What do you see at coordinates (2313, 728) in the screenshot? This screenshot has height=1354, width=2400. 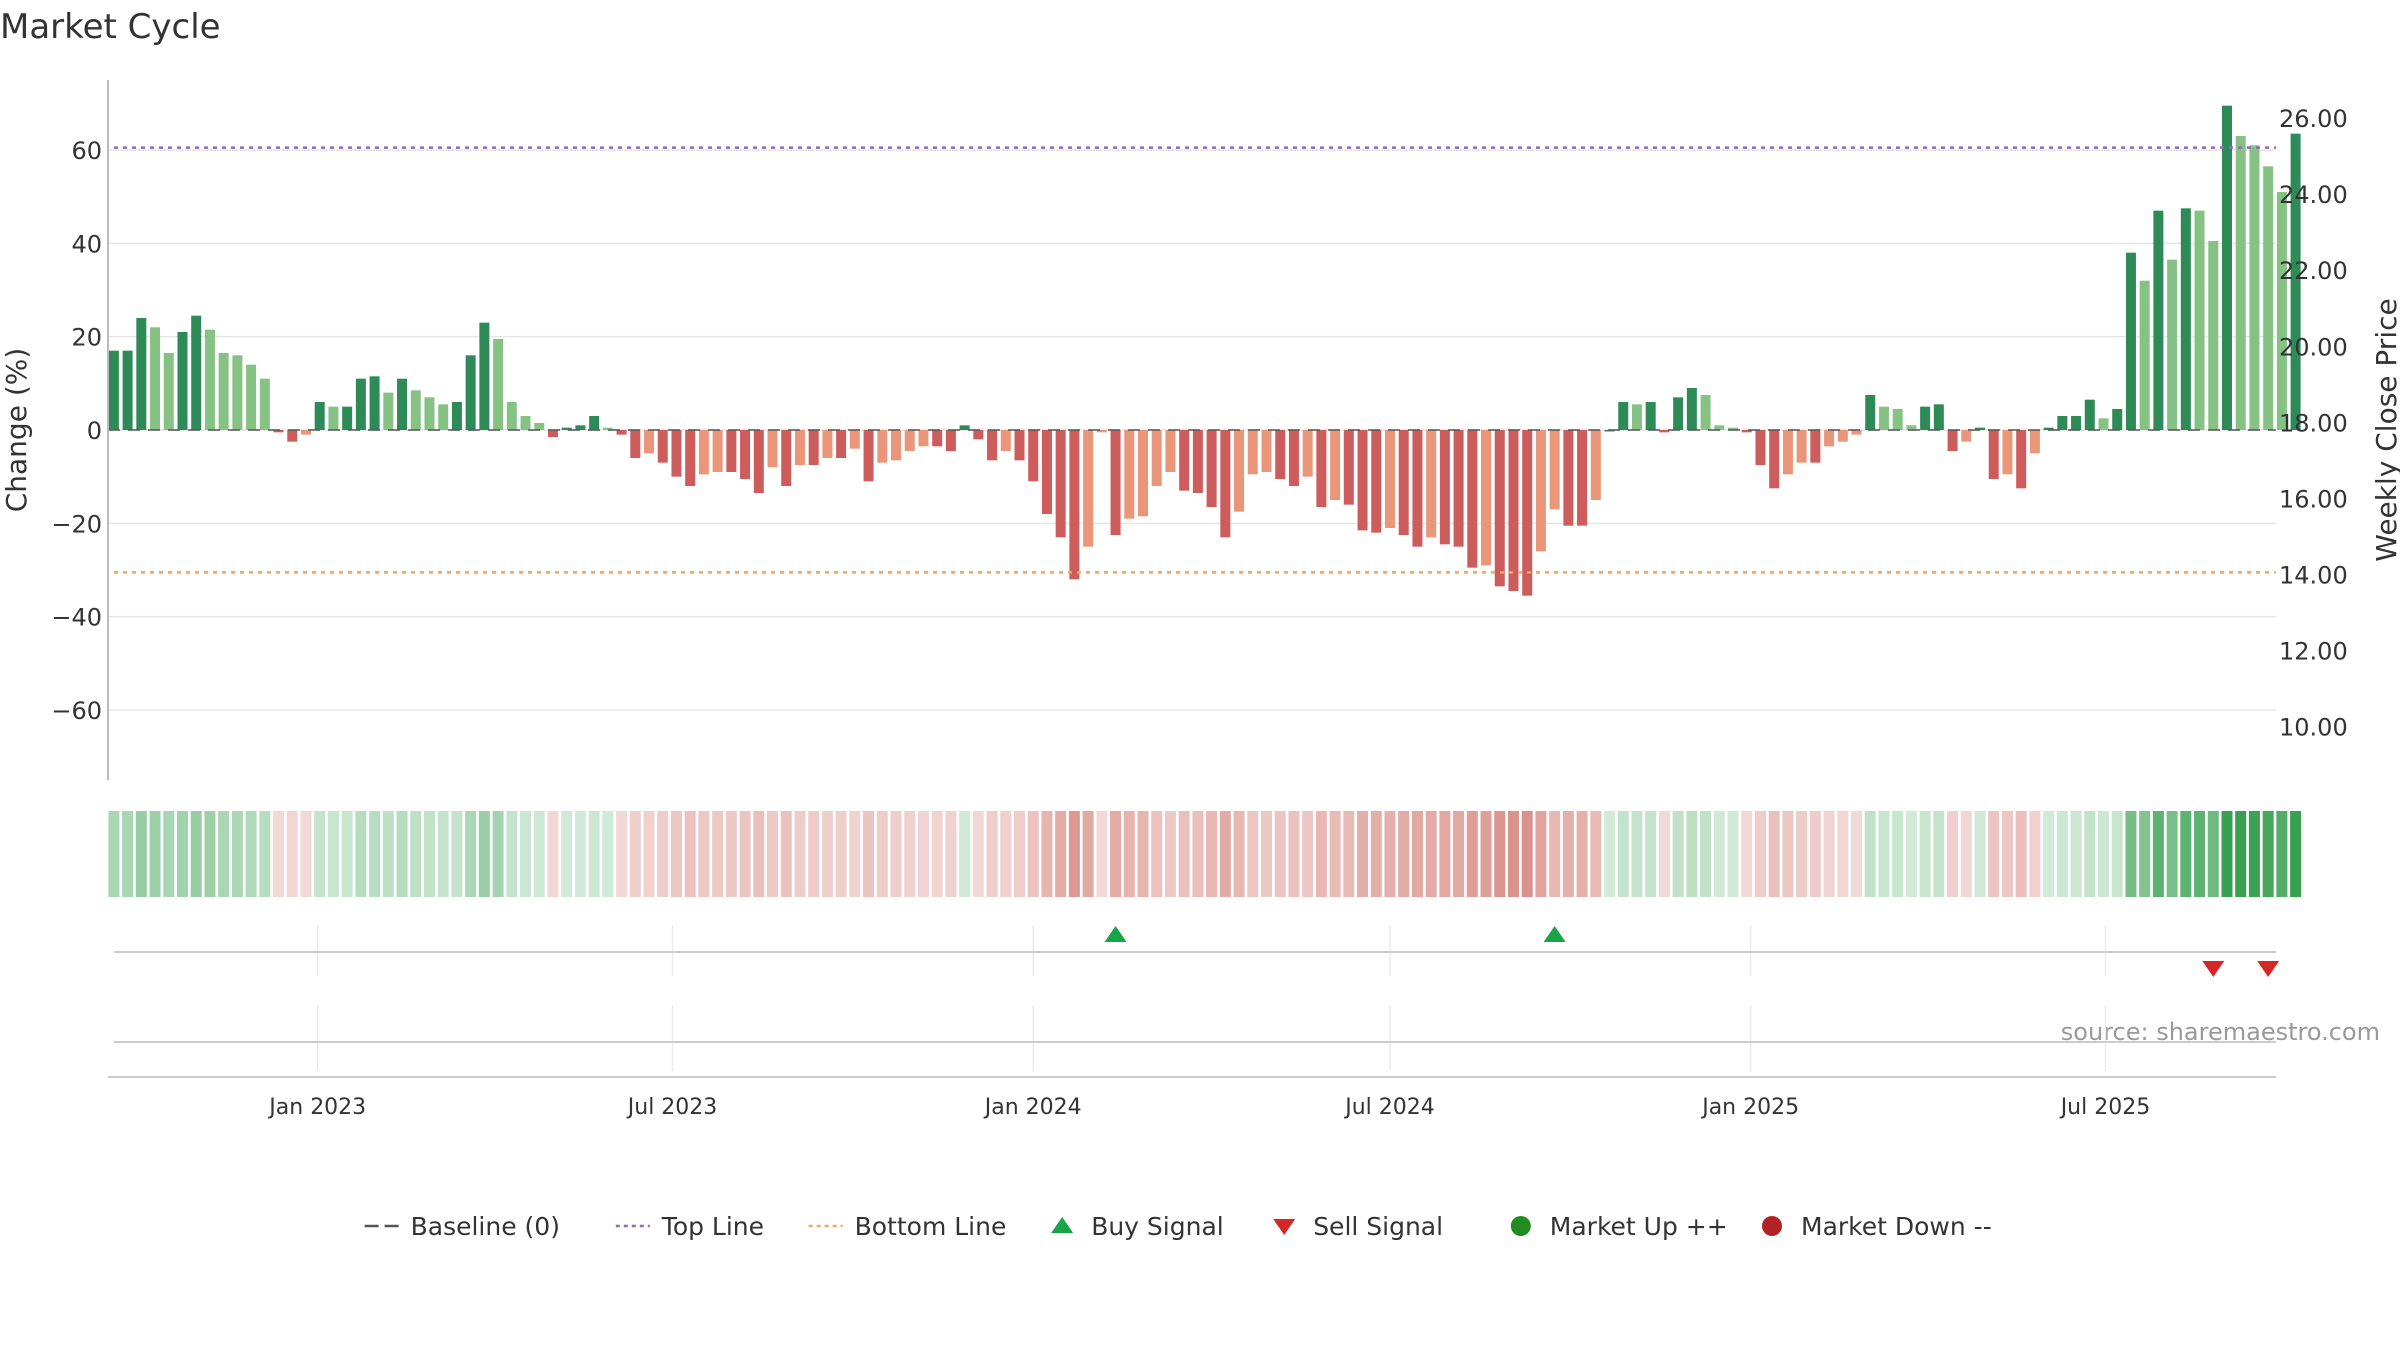 I see `y2-tick-label: 10.00` at bounding box center [2313, 728].